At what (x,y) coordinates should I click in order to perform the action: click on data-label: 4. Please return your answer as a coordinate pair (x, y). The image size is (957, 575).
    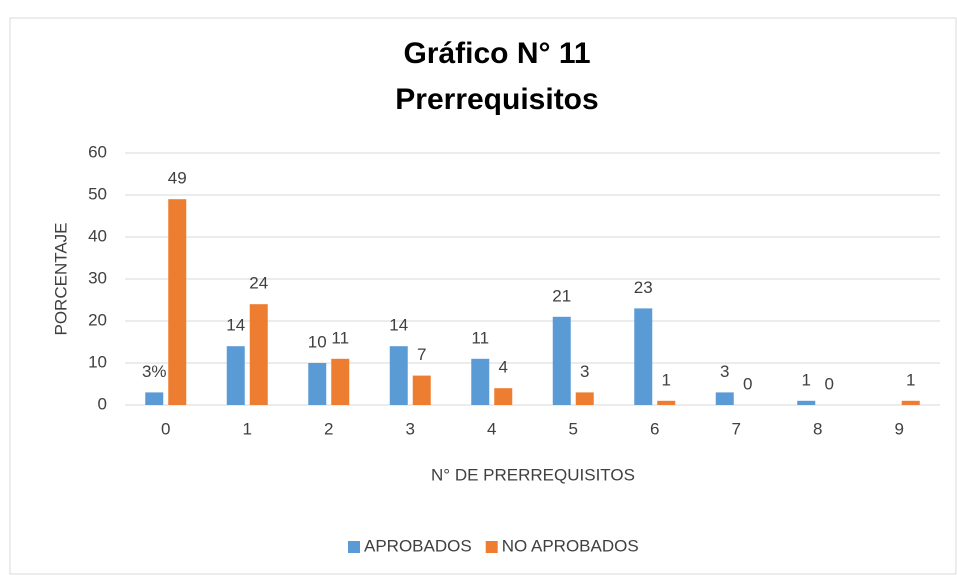
    Looking at the image, I should click on (503, 367).